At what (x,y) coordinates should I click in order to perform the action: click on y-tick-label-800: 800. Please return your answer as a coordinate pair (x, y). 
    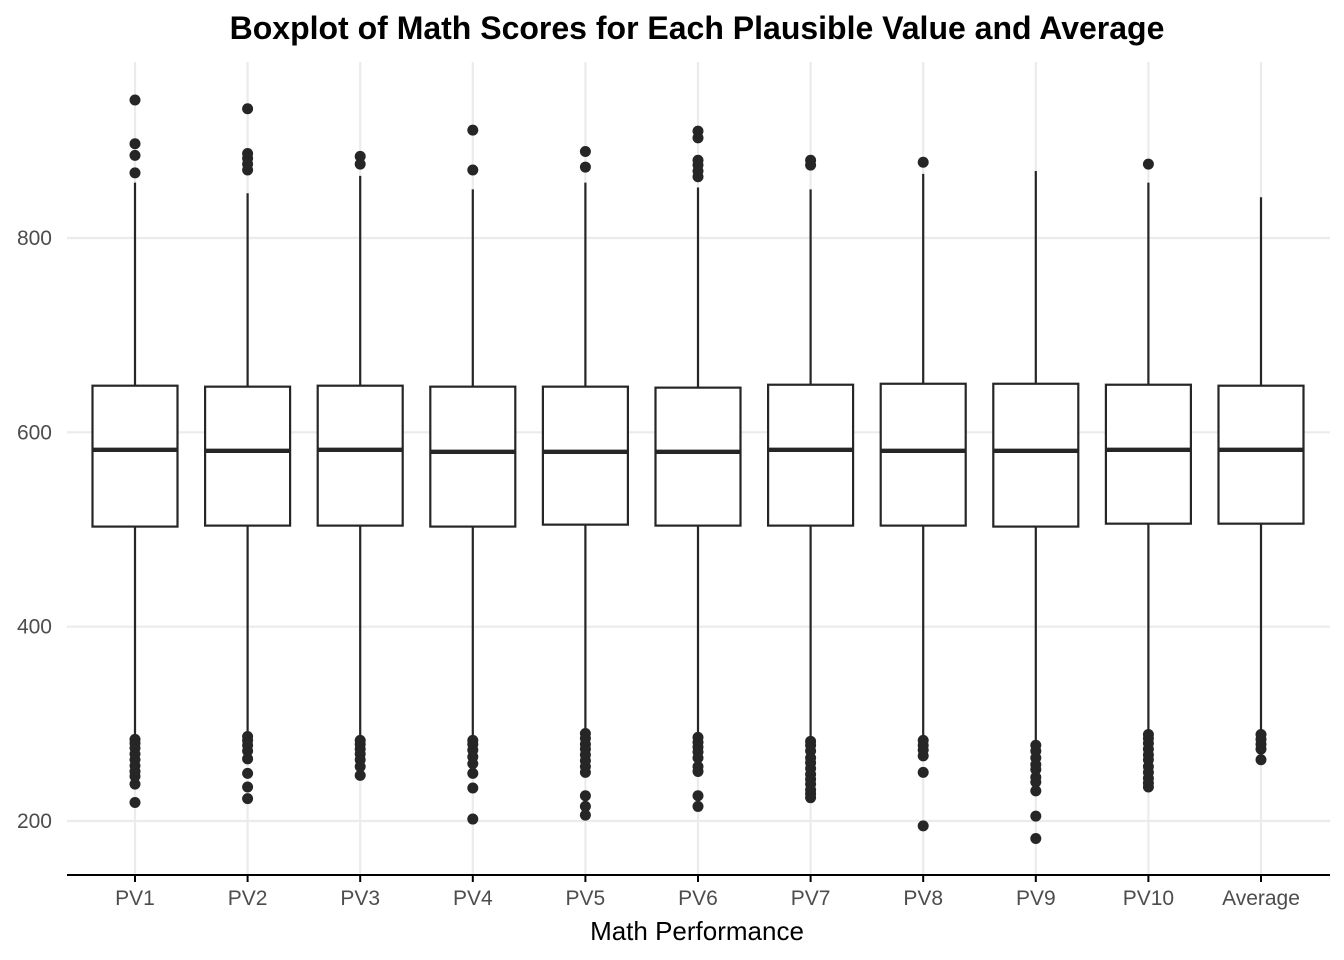
    Looking at the image, I should click on (34, 238).